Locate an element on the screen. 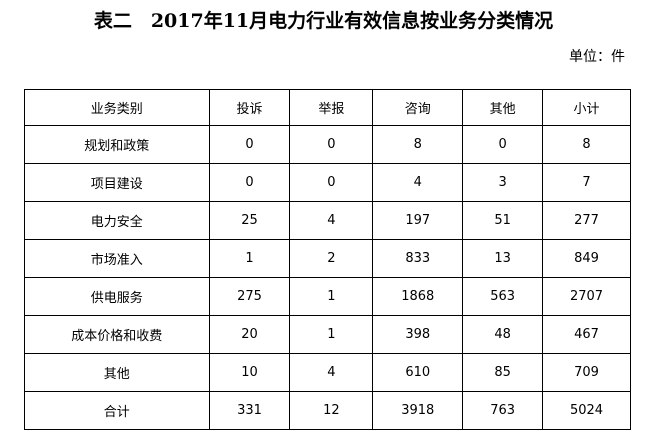 The image size is (647, 433). table-cell: 275 is located at coordinates (249, 296).